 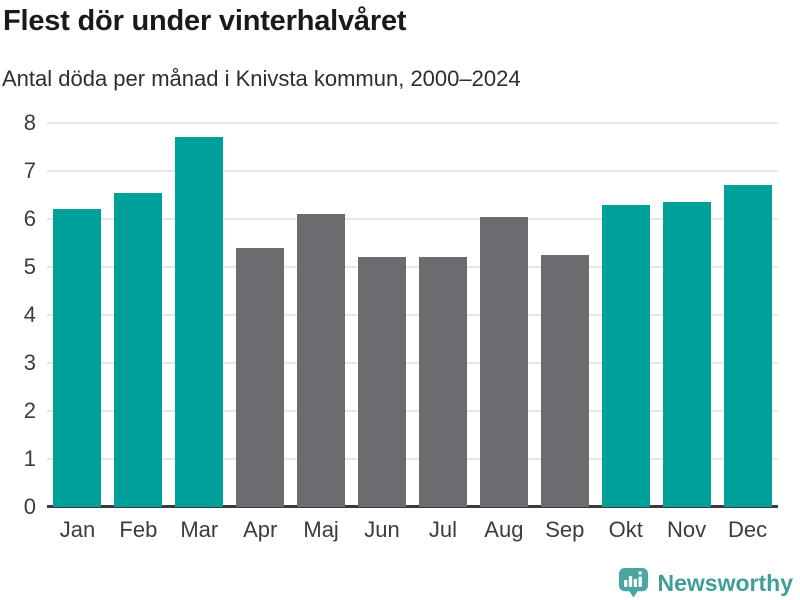 I want to click on bar-mar, so click(x=199, y=322).